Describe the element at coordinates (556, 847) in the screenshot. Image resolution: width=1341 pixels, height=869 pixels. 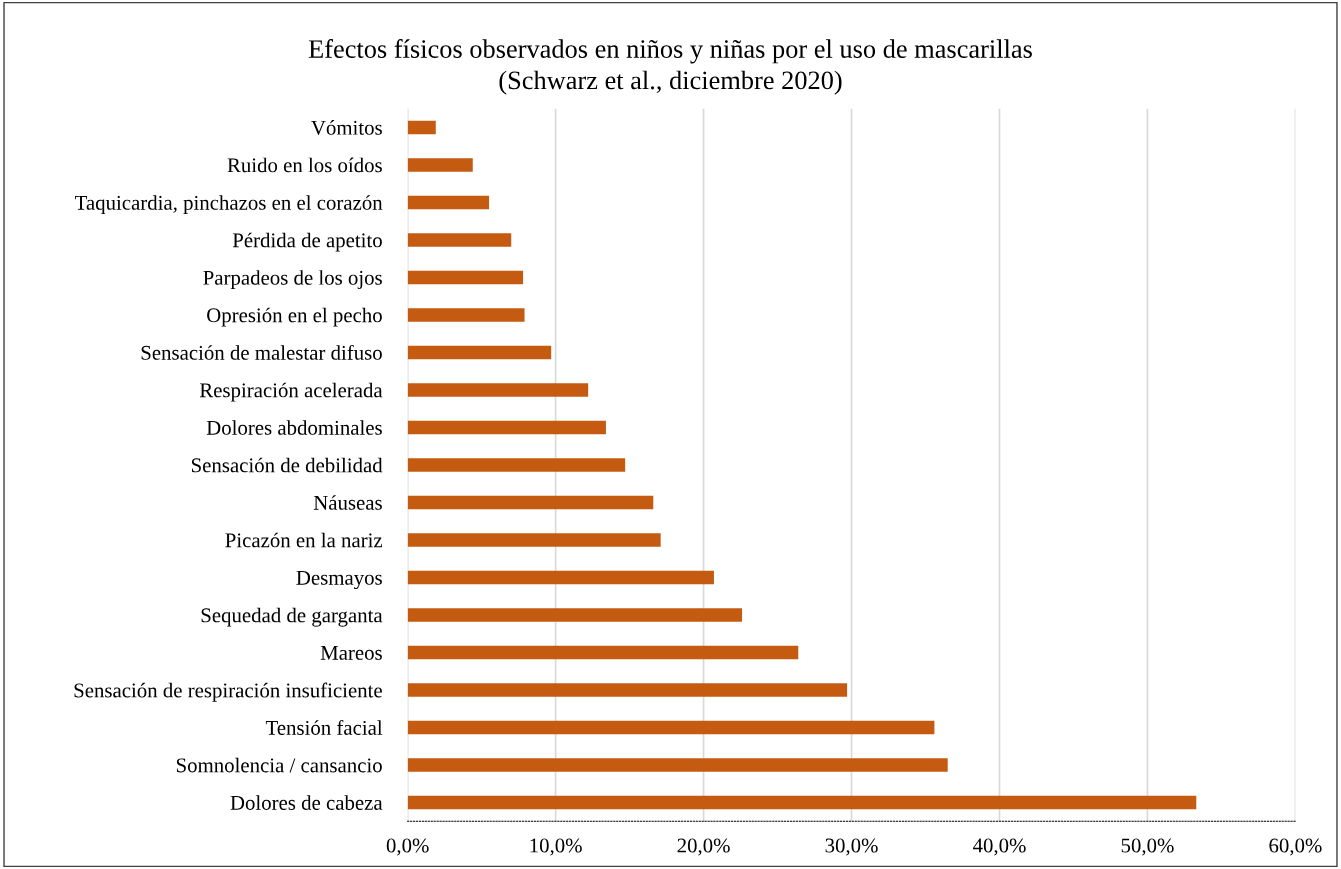
I see `x-tick-label: 10,0%` at that location.